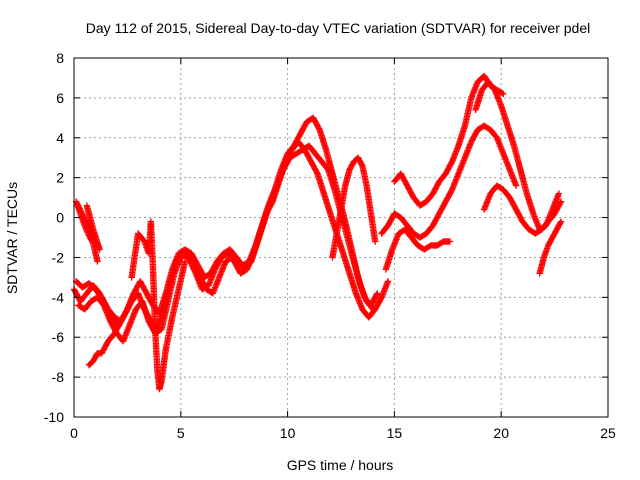  Describe the element at coordinates (60, 98) in the screenshot. I see `y-tick-label: 6` at that location.